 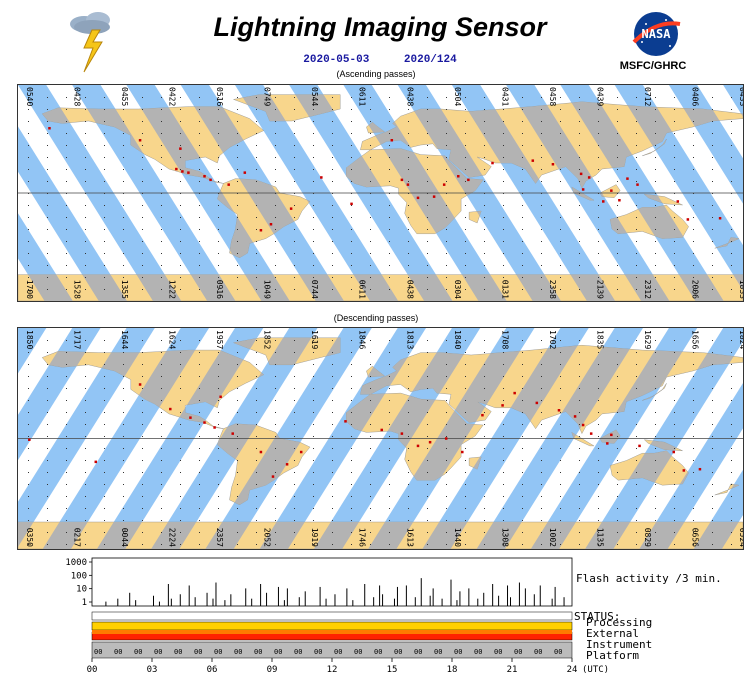 I want to click on top-time-label: 1619, so click(x=314, y=339).